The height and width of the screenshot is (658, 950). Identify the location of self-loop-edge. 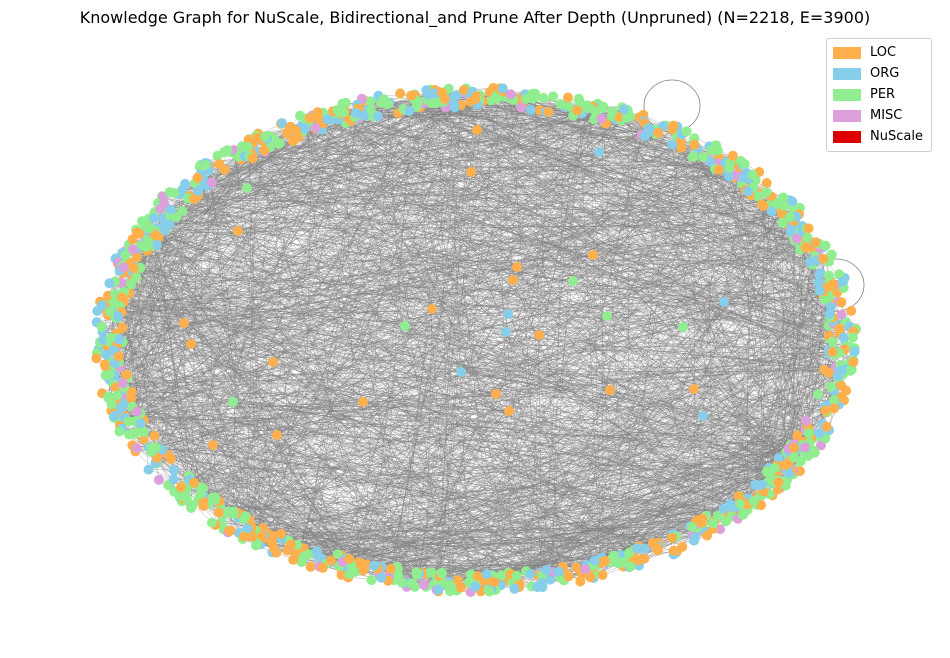
(836, 285).